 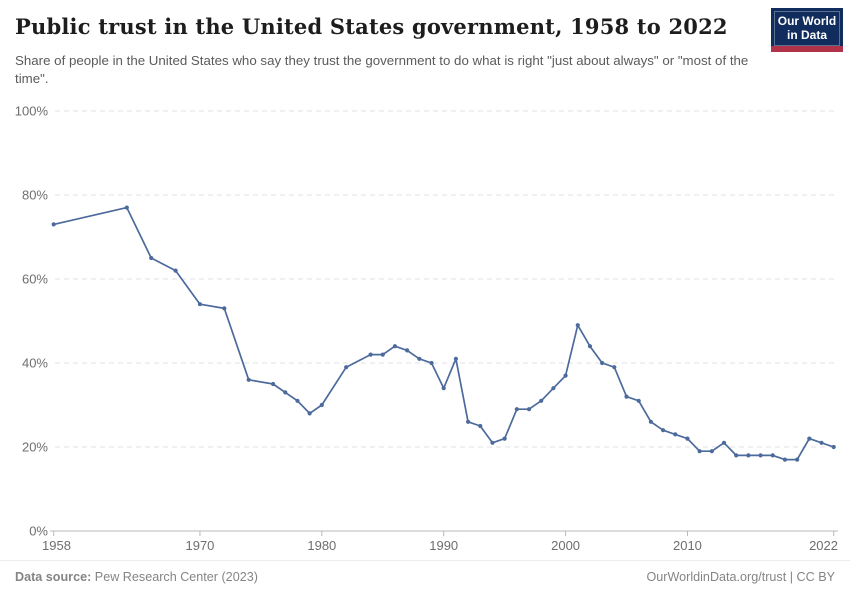 What do you see at coordinates (174, 577) in the screenshot?
I see `data-source-value: Pew Research Center (2023)` at bounding box center [174, 577].